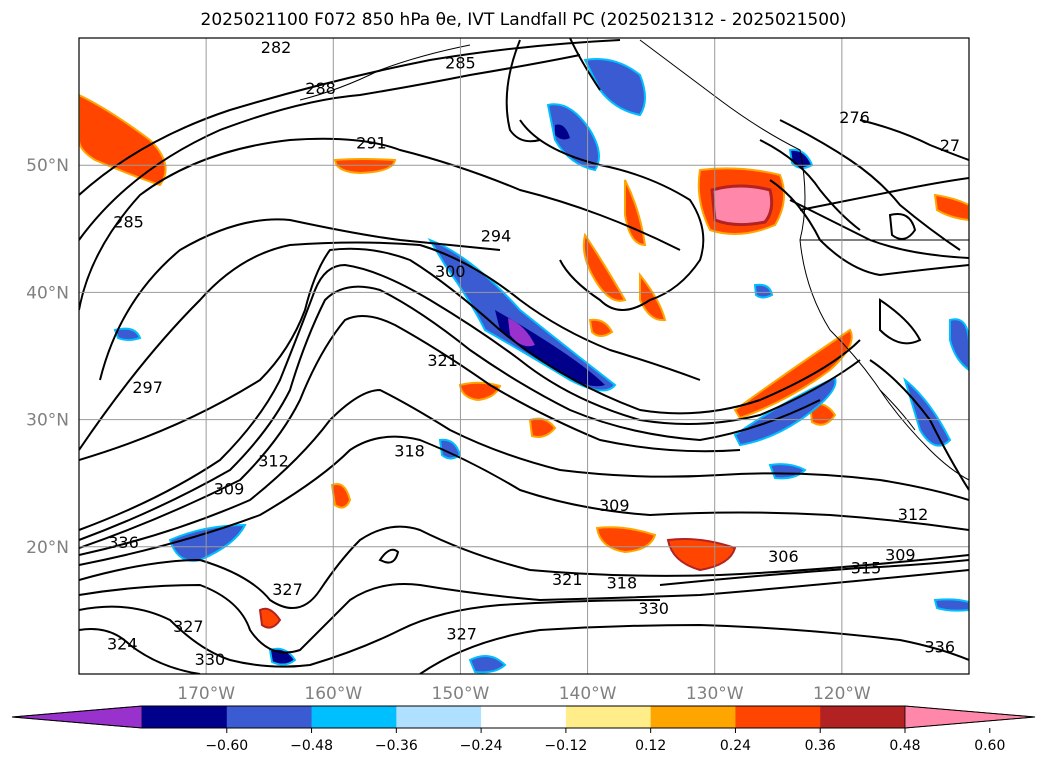 Image resolution: width=1047 pixels, height=767 pixels. Describe the element at coordinates (333, 694) in the screenshot. I see `lon-tick-label-1: 160°W` at that location.